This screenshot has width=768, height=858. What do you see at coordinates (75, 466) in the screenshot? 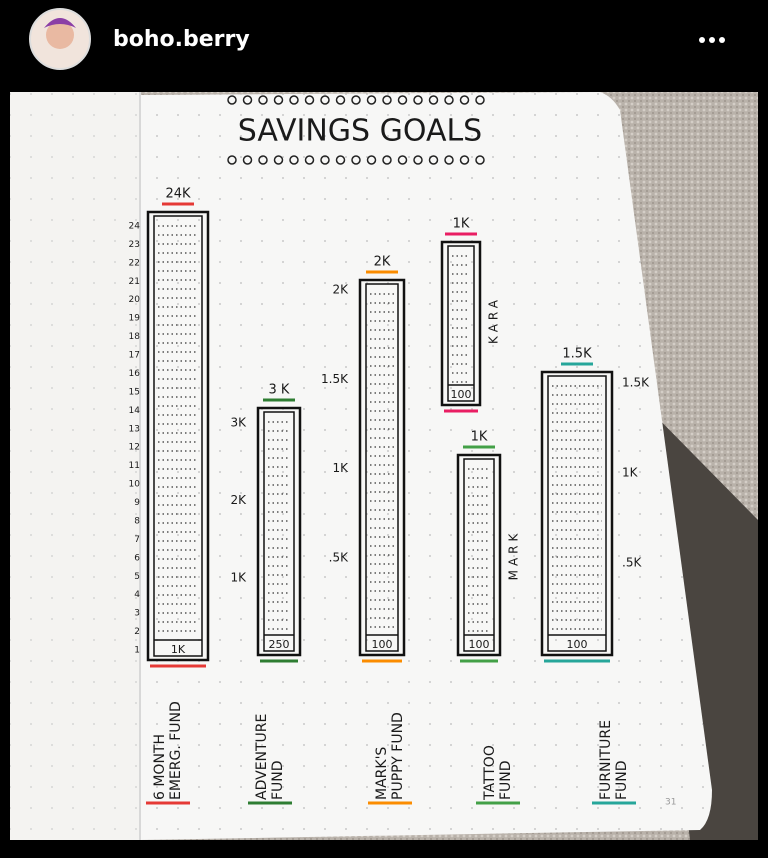
I see `left-page-dots` at bounding box center [75, 466].